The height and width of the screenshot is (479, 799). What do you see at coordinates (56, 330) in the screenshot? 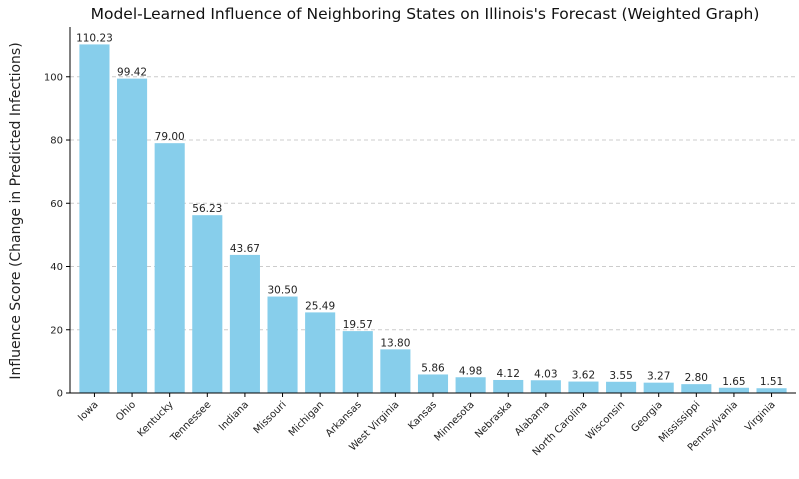
I see `y-tick-label: 20` at bounding box center [56, 330].